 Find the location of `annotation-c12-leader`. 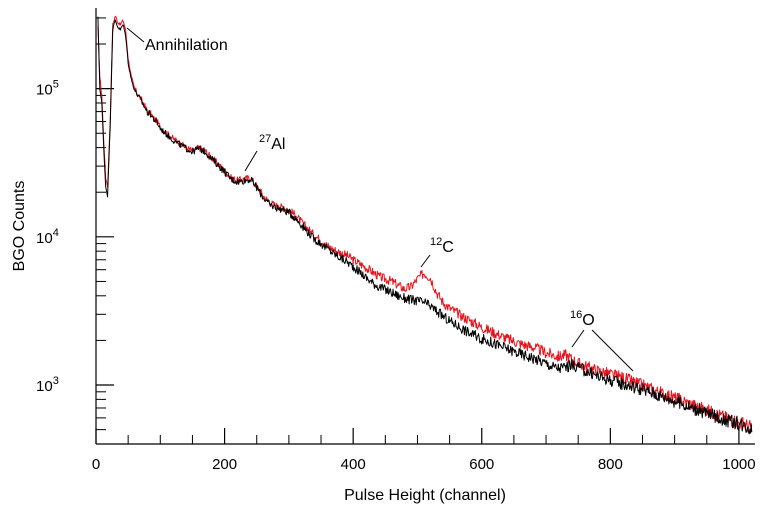

annotation-c12-leader is located at coordinates (425, 261).